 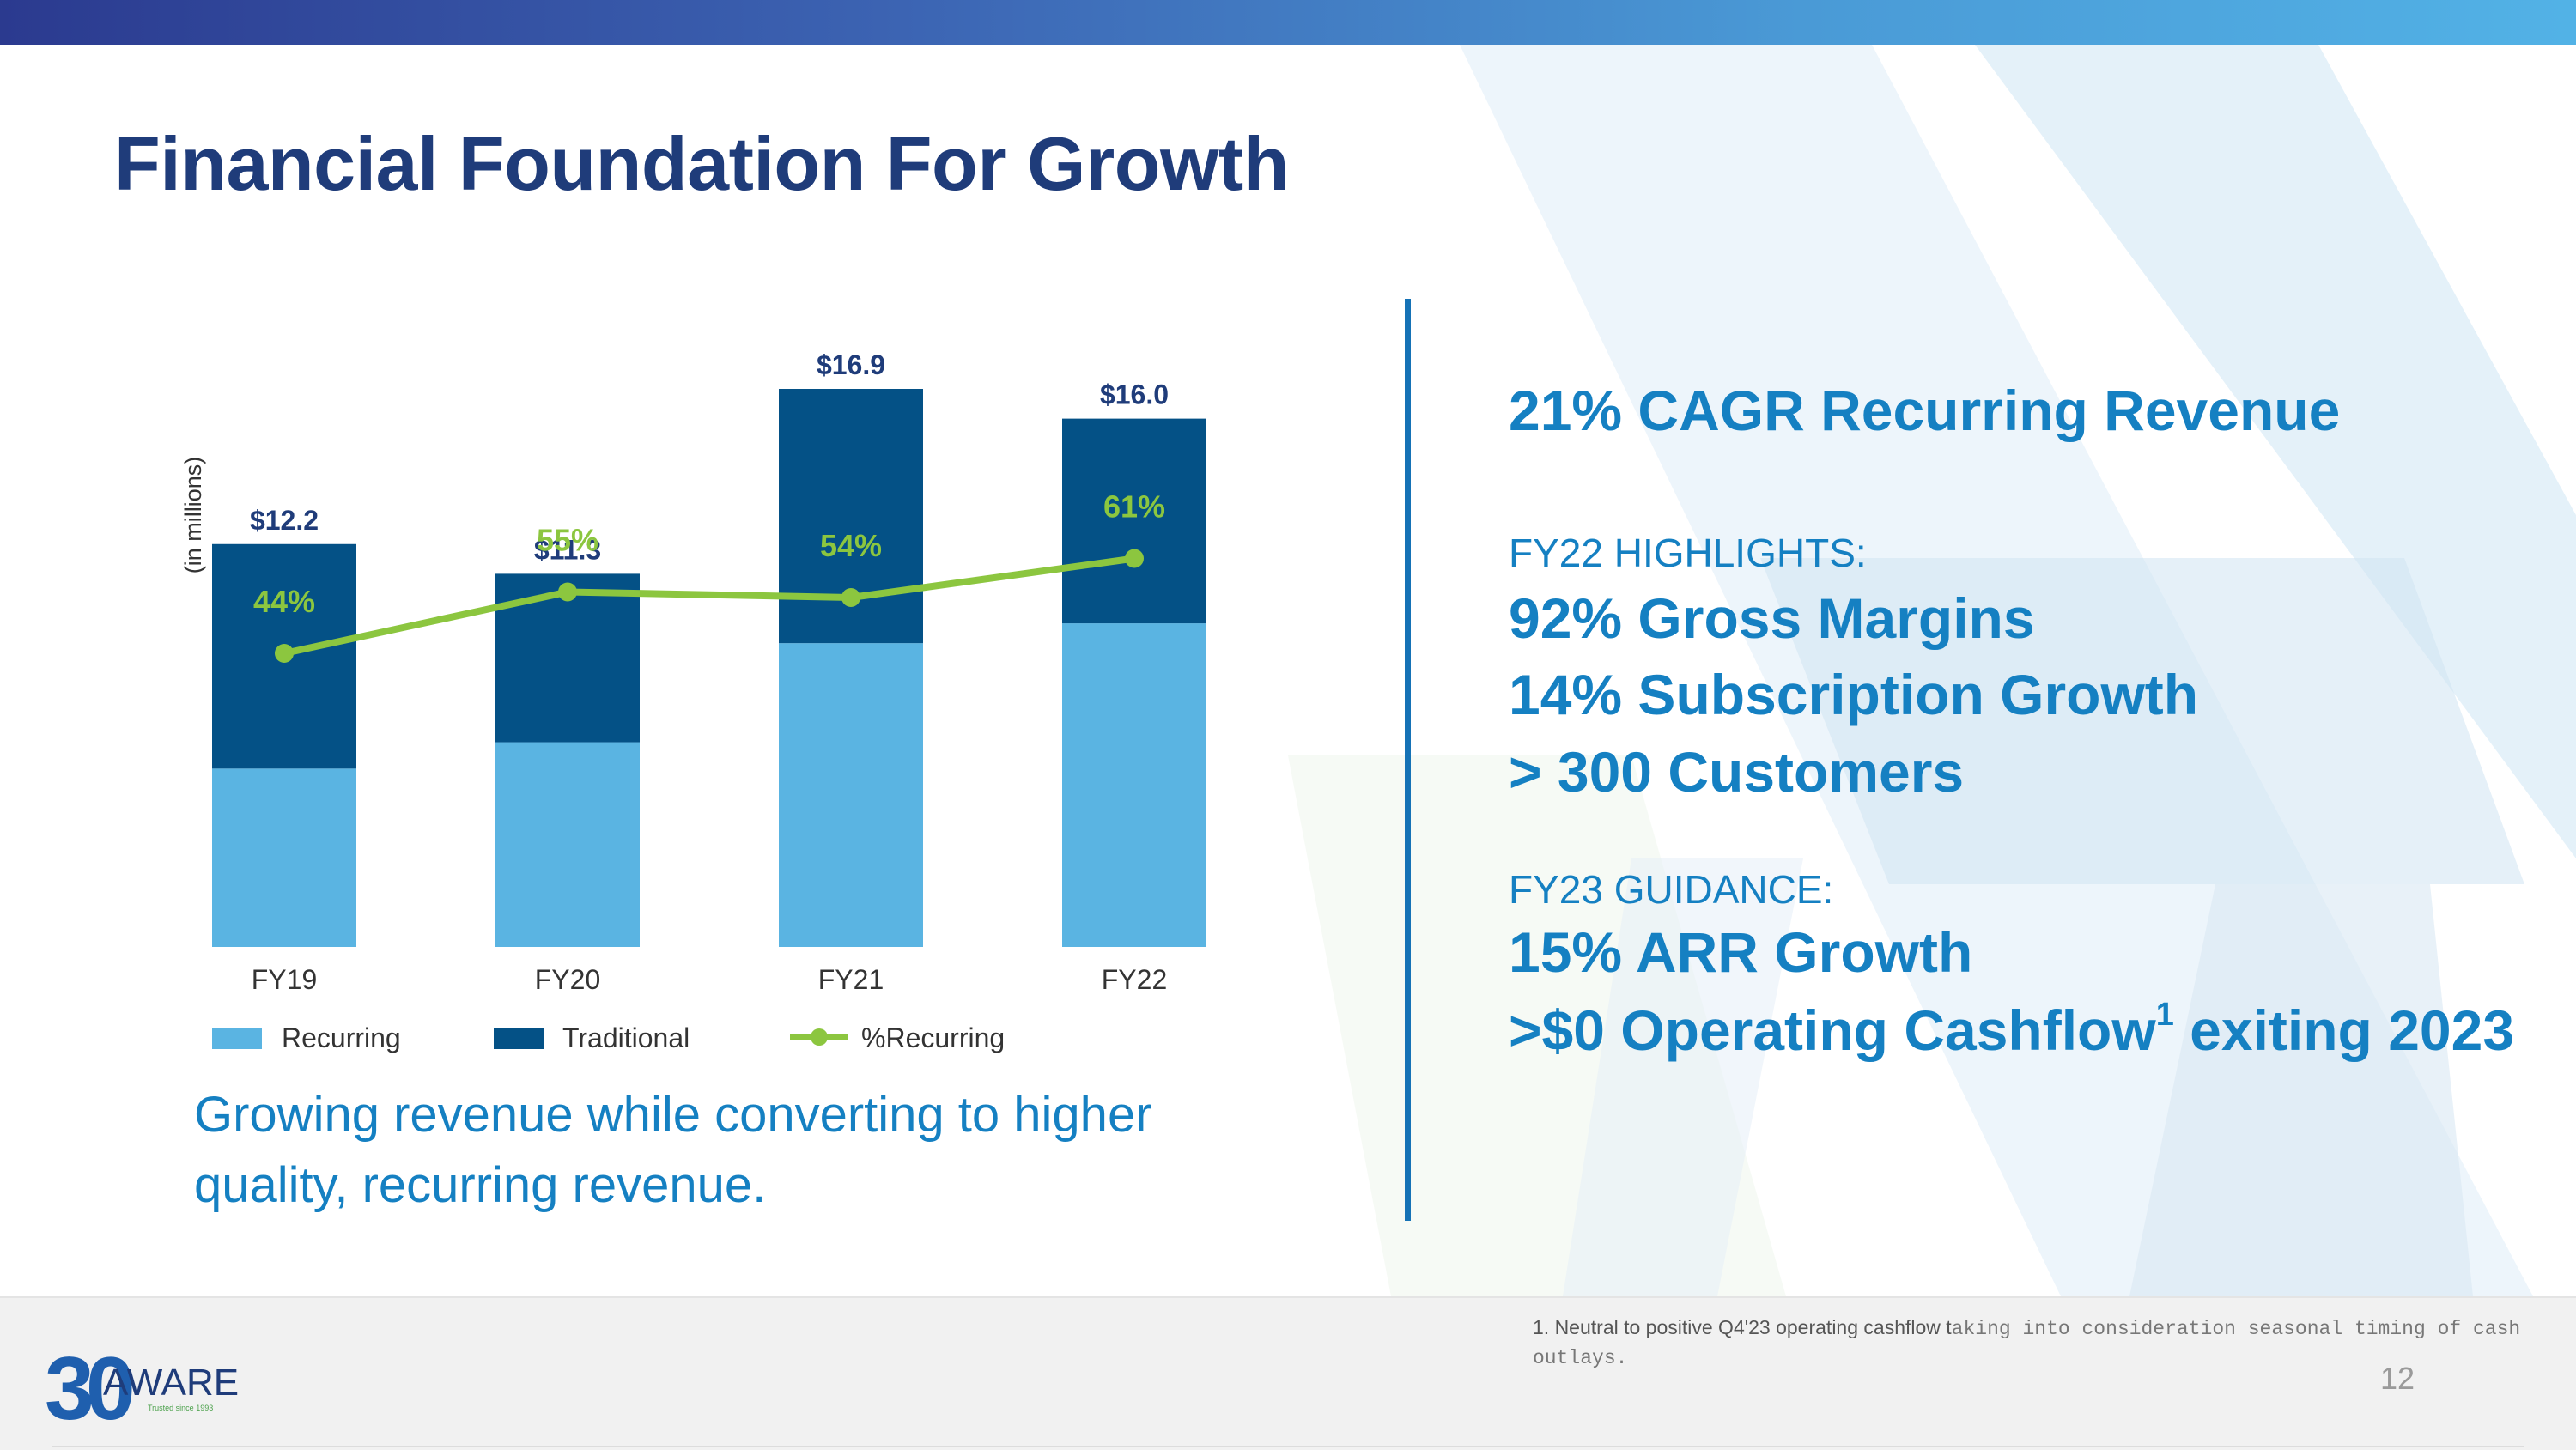 I want to click on bar-recurring-fy20, so click(x=567, y=845).